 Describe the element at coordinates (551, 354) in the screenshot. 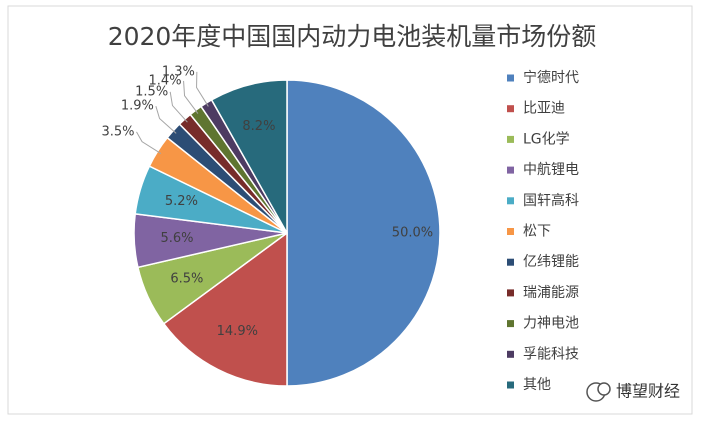

I see `legend-label: 孚能科技` at that location.